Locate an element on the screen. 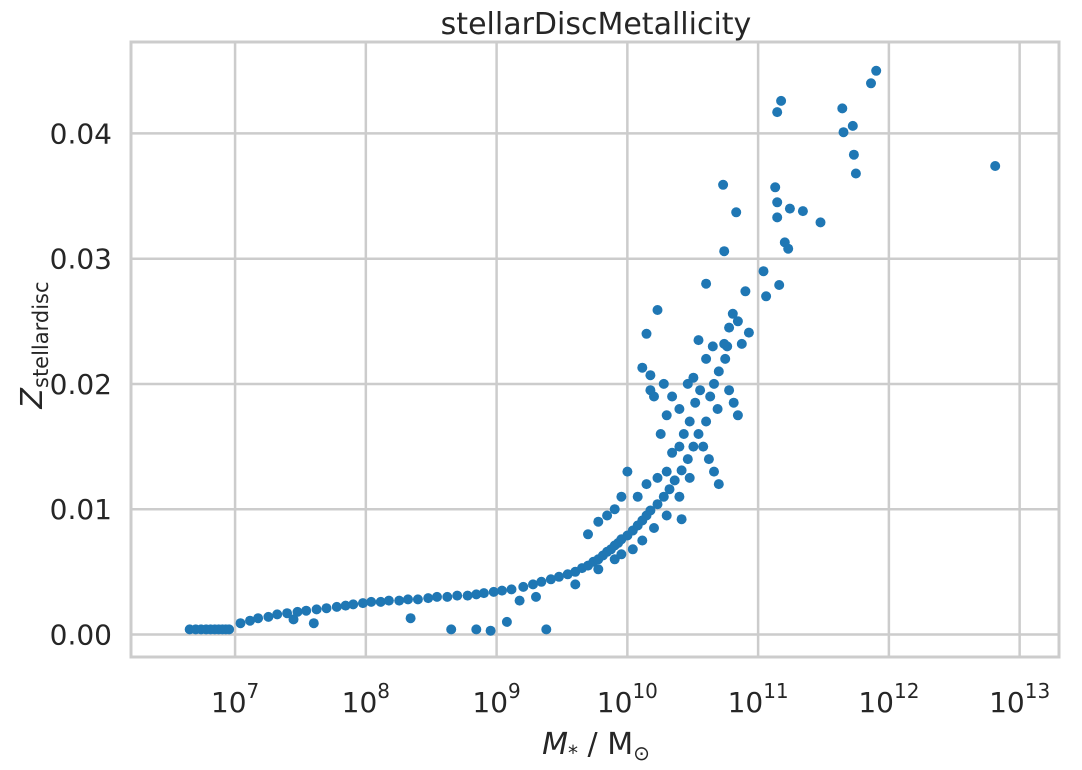 The width and height of the screenshot is (1082, 770). y-tick-label: 0.00 is located at coordinates (81, 634).